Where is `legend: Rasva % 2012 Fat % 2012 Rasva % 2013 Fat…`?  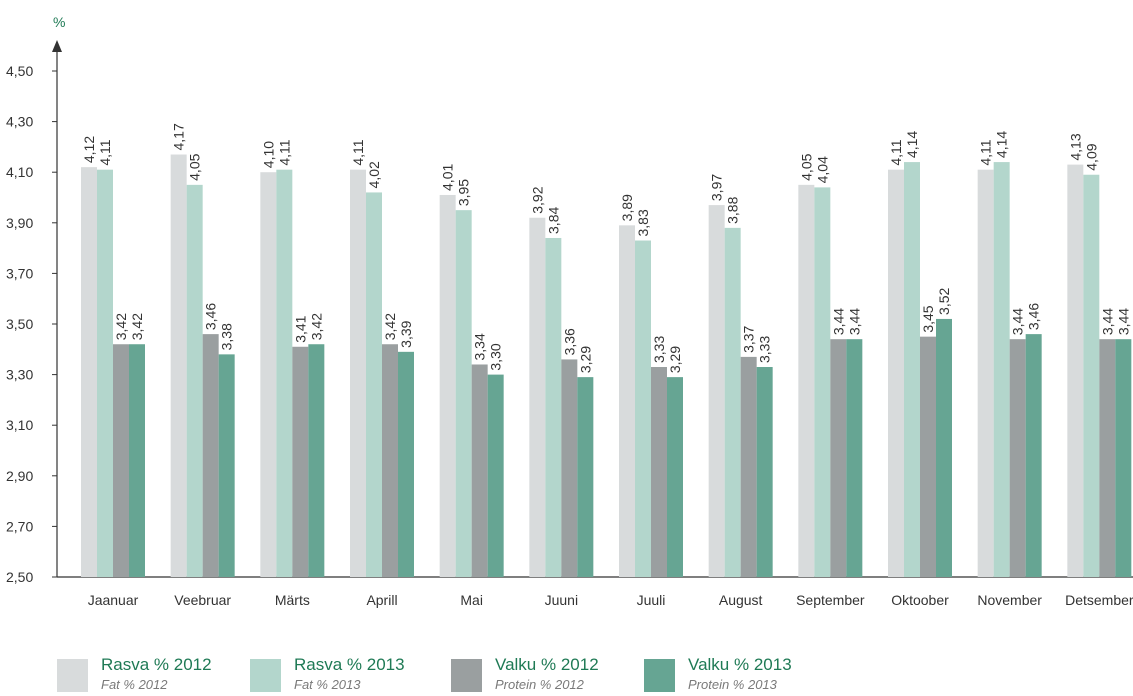
legend: Rasva % 2012 Fat % 2012 Rasva % 2013 Fat… is located at coordinates (566, 675).